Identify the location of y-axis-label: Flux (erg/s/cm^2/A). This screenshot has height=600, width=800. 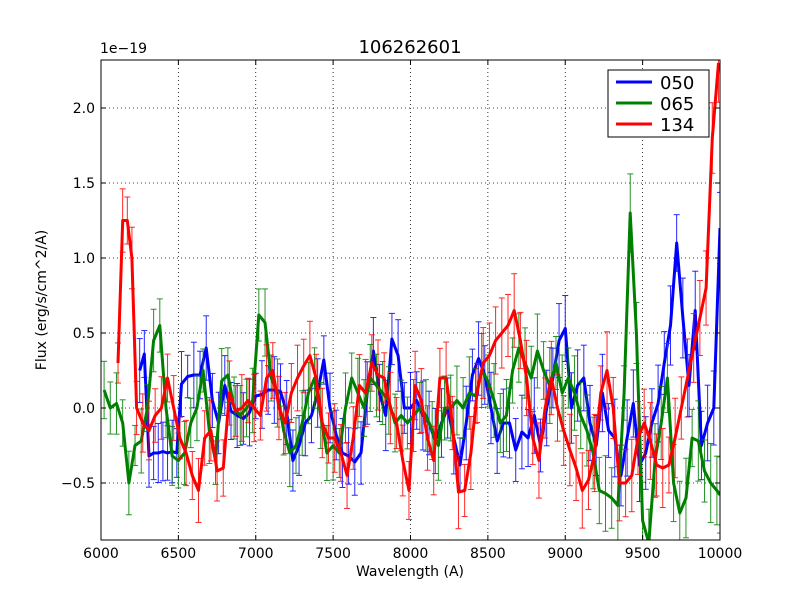
(42, 300).